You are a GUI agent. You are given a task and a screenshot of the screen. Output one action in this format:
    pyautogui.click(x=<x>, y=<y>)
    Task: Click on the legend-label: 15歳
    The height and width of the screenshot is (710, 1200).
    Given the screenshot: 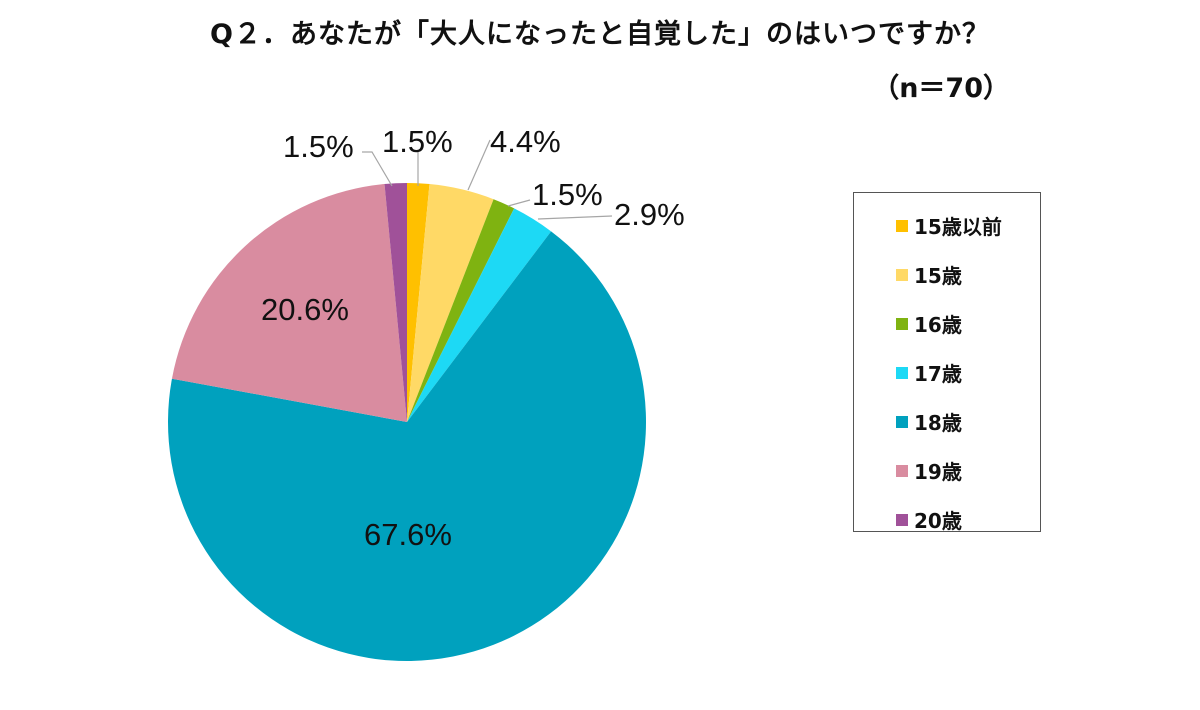 What is the action you would take?
    pyautogui.click(x=938, y=276)
    